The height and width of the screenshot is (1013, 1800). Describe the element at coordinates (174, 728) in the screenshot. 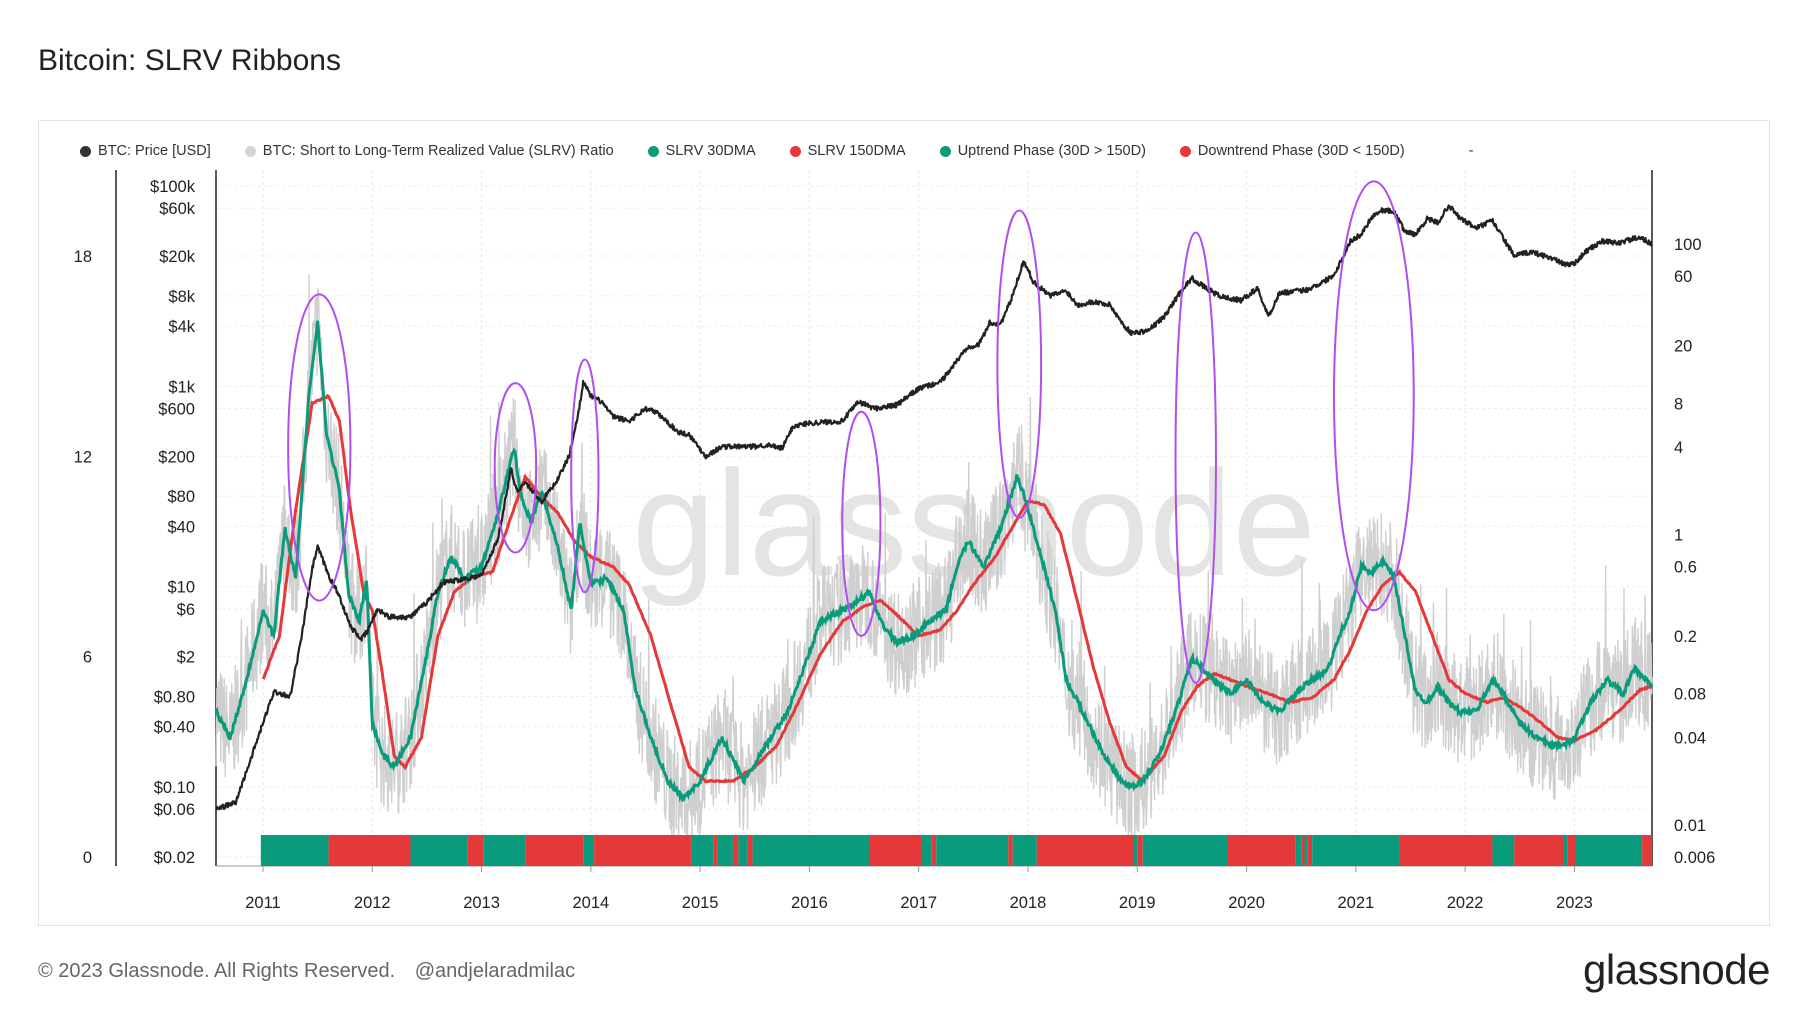

I see `price-tick-label: $0.40` at that location.